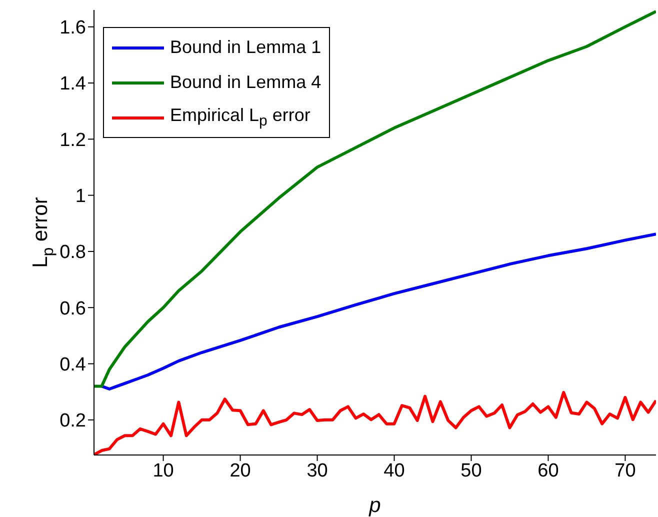 Image resolution: width=658 pixels, height=517 pixels. Describe the element at coordinates (394, 471) in the screenshot. I see `x-tick-label: 40` at that location.